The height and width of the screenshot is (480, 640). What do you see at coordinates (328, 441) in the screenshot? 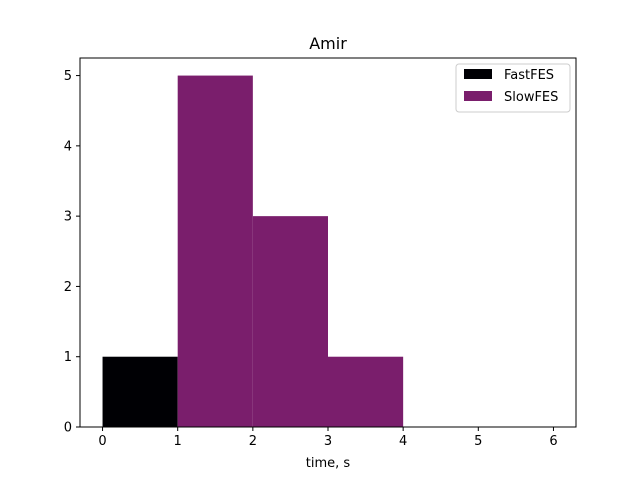
I see `x-tick-label: 3` at bounding box center [328, 441].